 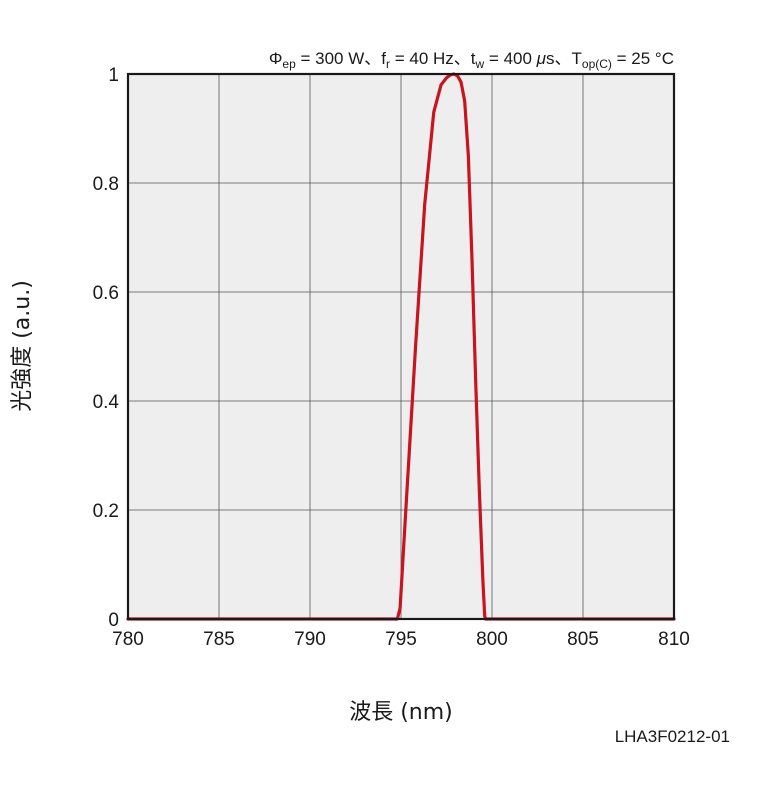 I want to click on x-tick-label: 785, so click(x=219, y=639).